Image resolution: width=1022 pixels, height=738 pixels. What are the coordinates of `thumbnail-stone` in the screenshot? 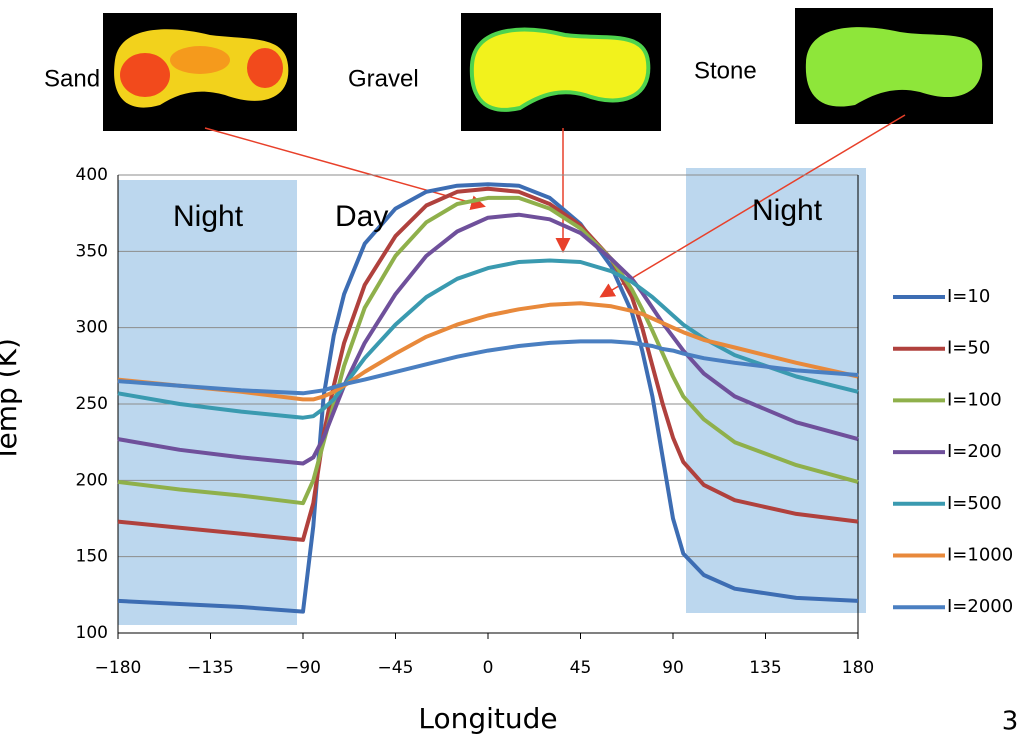 It's located at (894, 66).